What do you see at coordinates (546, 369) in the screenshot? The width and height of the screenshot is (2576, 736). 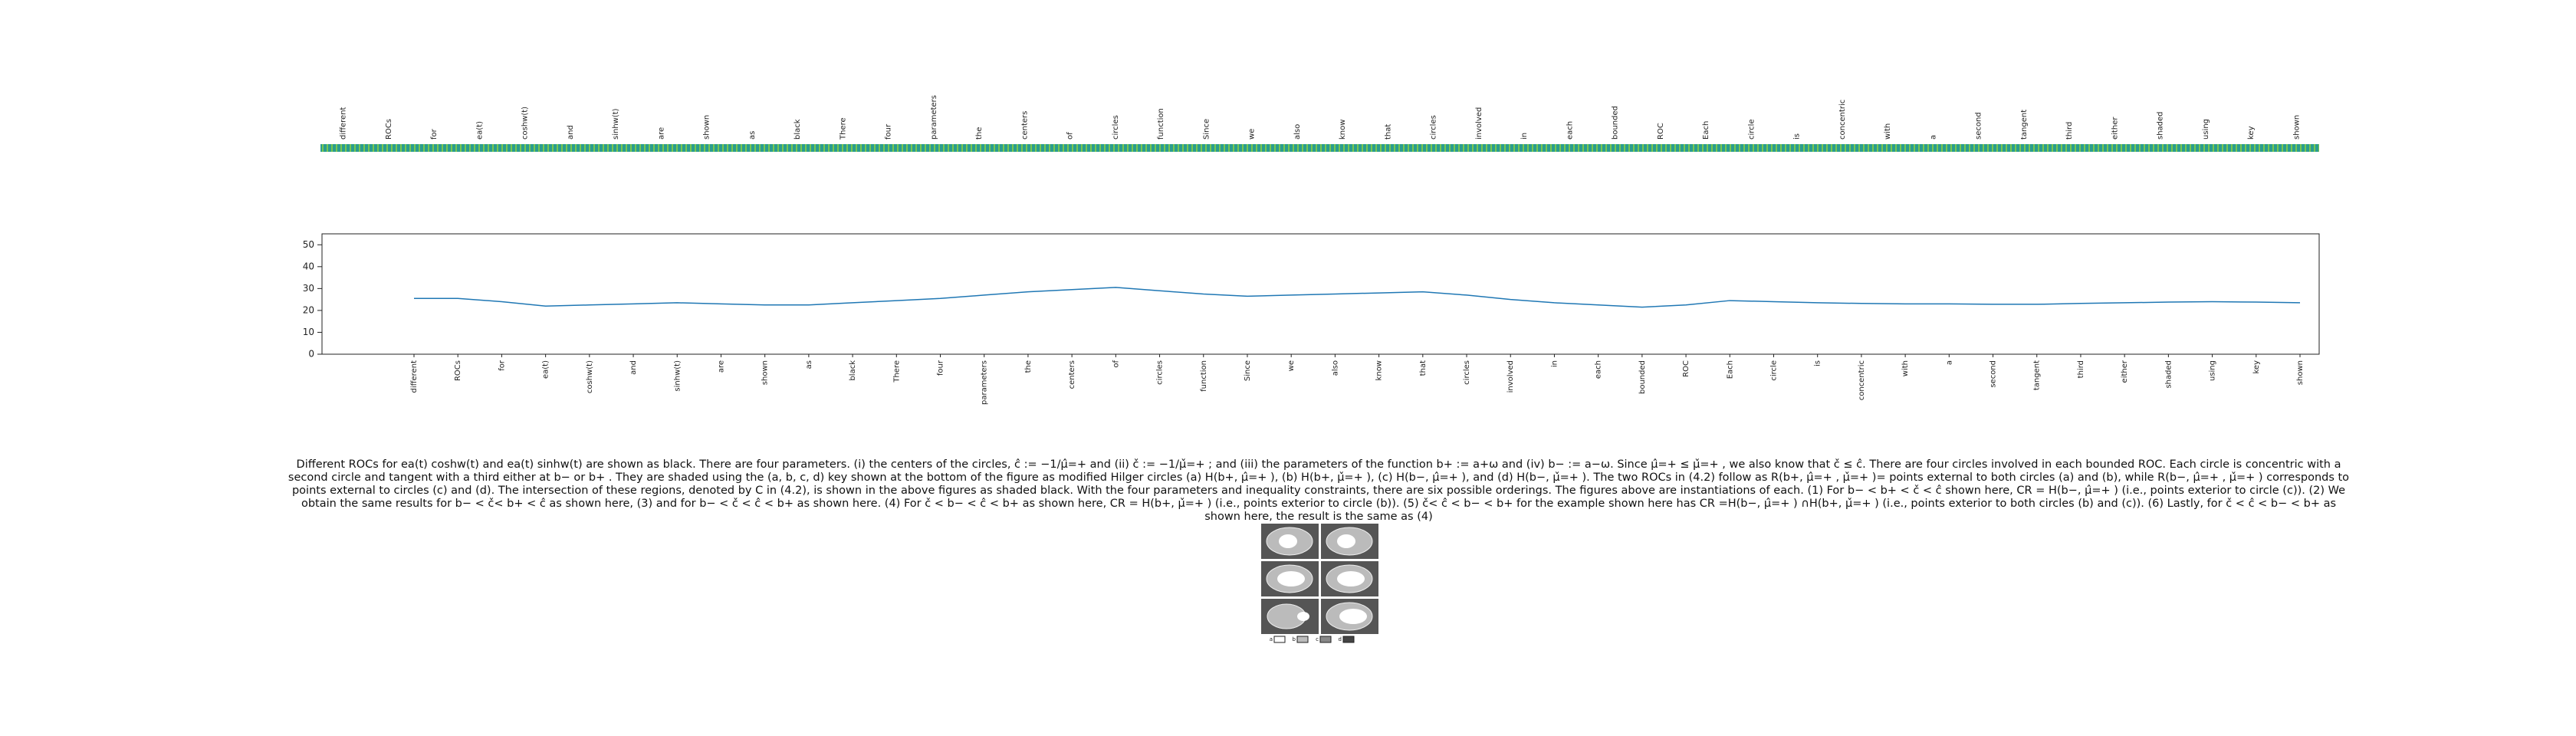 I see `x-tick-label: ea(t)` at bounding box center [546, 369].